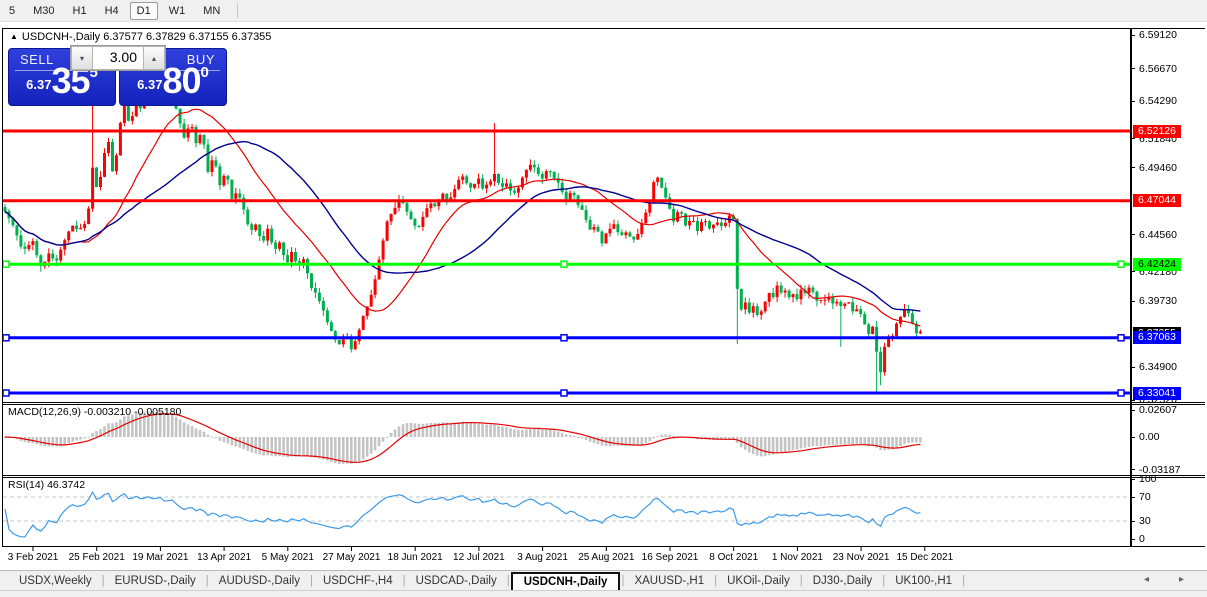  What do you see at coordinates (181, 80) in the screenshot?
I see `buy-price-main: 80` at bounding box center [181, 80].